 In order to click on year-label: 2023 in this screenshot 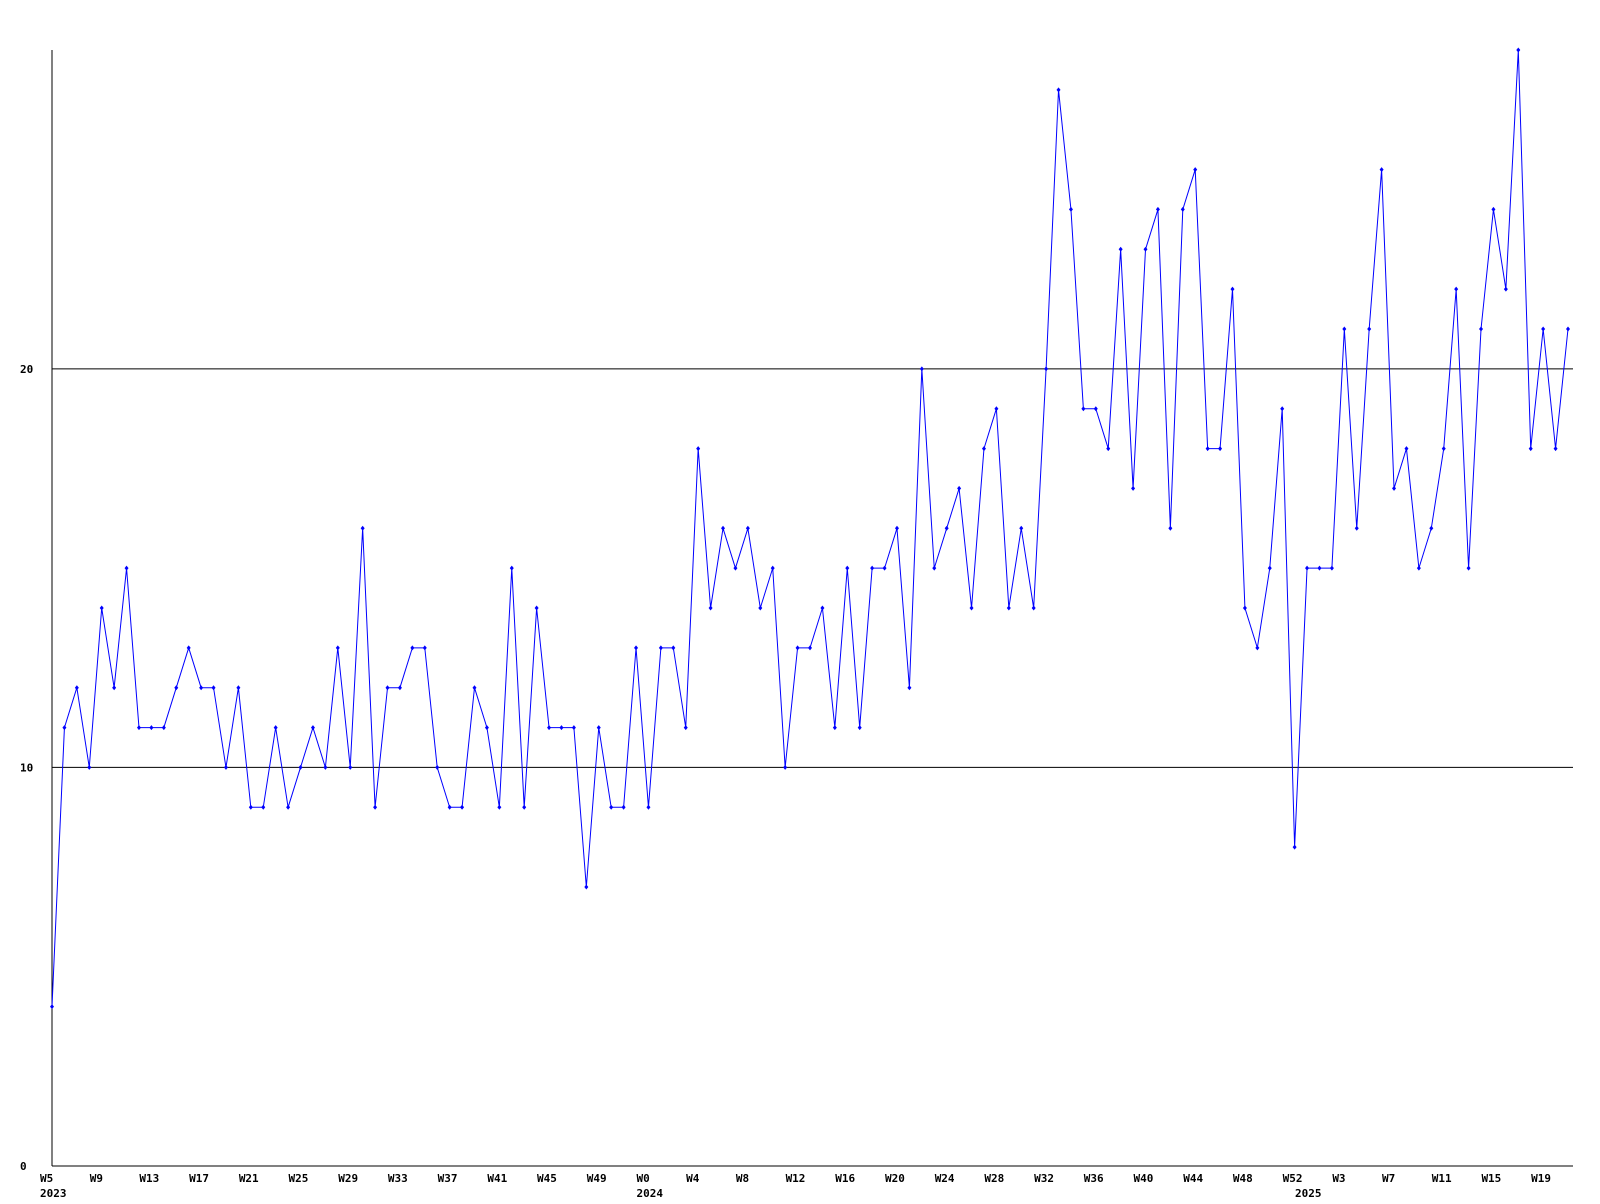, I will do `click(53, 1193)`.